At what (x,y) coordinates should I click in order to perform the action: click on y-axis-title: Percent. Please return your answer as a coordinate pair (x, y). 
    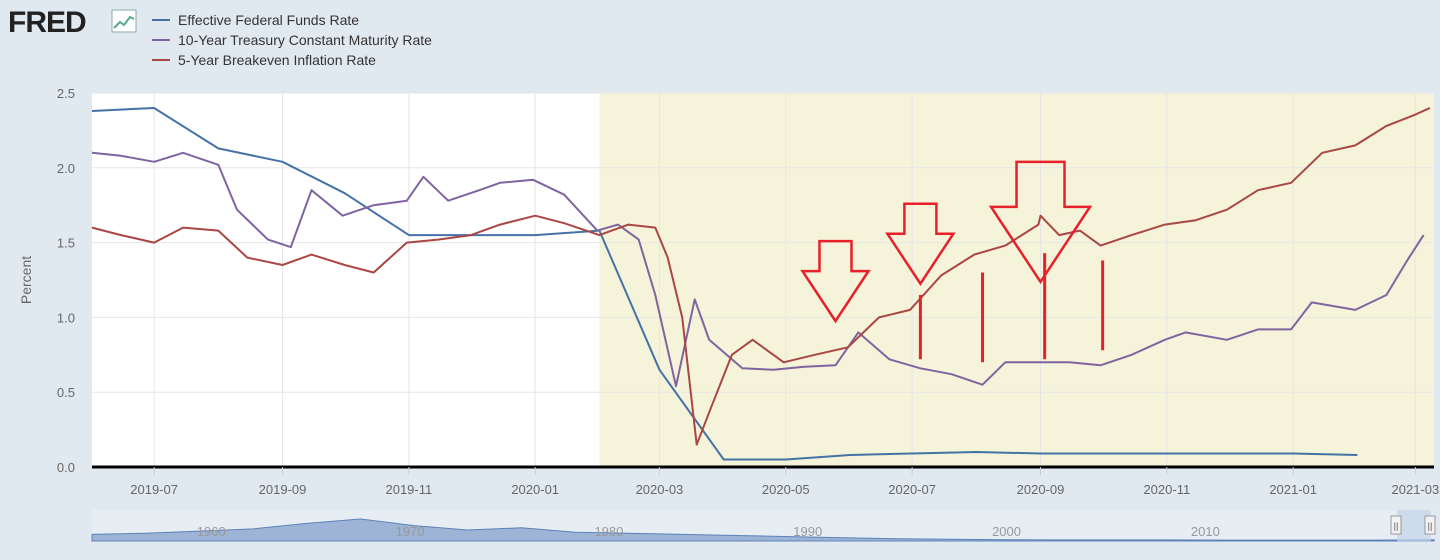
    Looking at the image, I should click on (26, 280).